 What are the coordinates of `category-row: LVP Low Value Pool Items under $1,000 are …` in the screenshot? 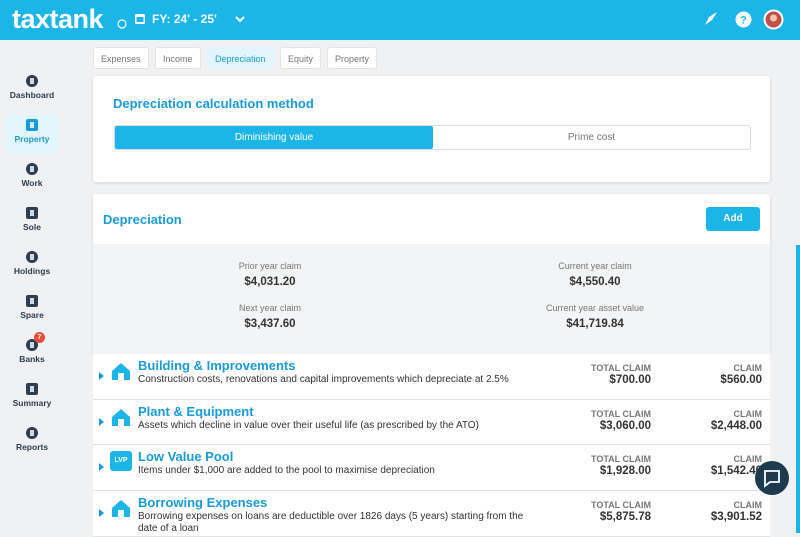 It's located at (431, 468).